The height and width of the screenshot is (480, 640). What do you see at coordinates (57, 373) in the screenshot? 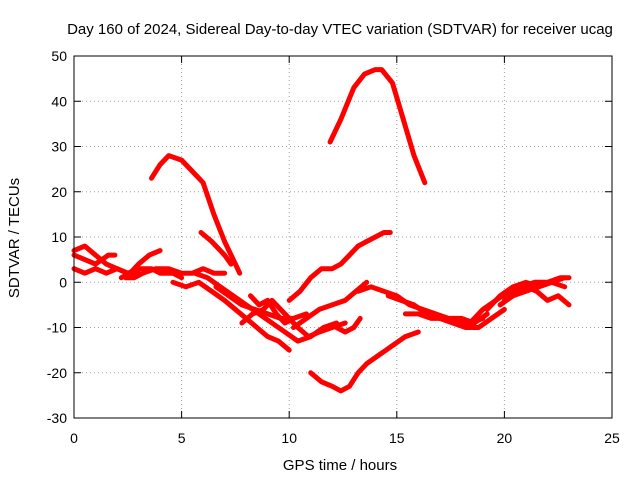
I see `y-tick-label: -20` at bounding box center [57, 373].